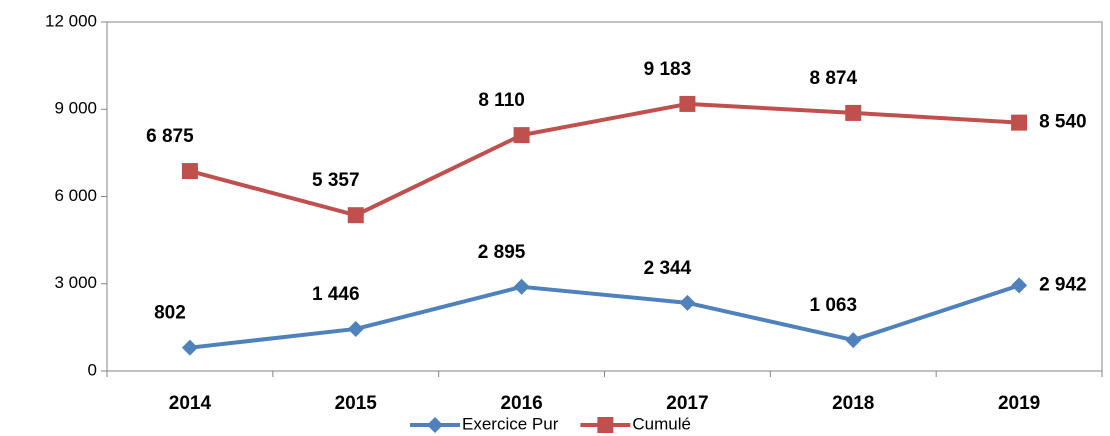 The width and height of the screenshot is (1110, 436). Describe the element at coordinates (170, 136) in the screenshot. I see `data-label: 6 875` at that location.